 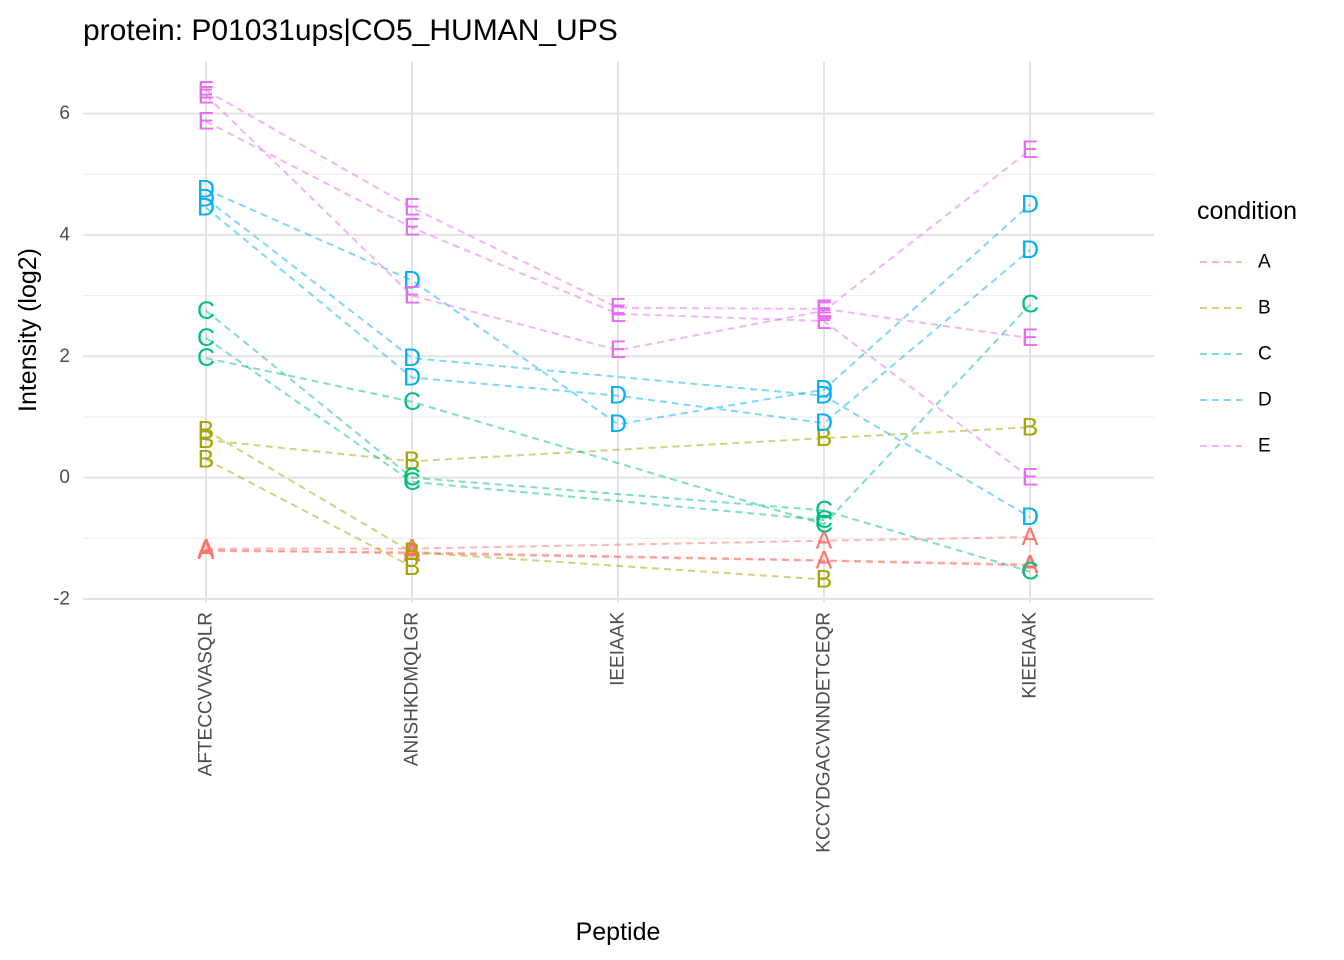 What do you see at coordinates (28, 330) in the screenshot?
I see `y-axis-title: Intensity (log2)` at bounding box center [28, 330].